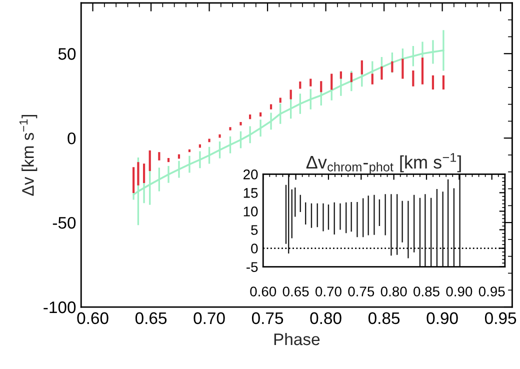  I want to click on y-tick-label: -50, so click(64, 222).